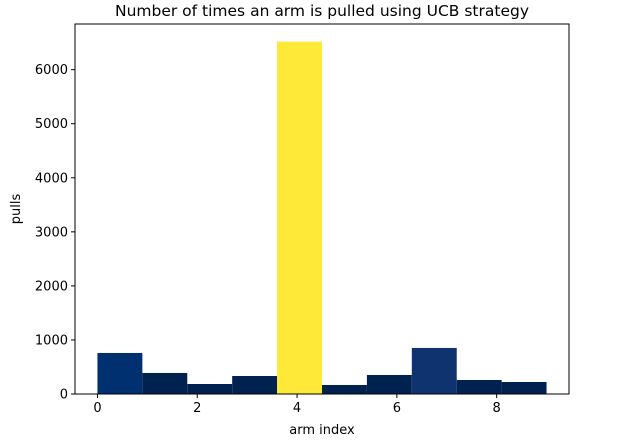 This screenshot has height=445, width=629. What do you see at coordinates (51, 340) in the screenshot?
I see `y-tick-label: 1000` at bounding box center [51, 340].